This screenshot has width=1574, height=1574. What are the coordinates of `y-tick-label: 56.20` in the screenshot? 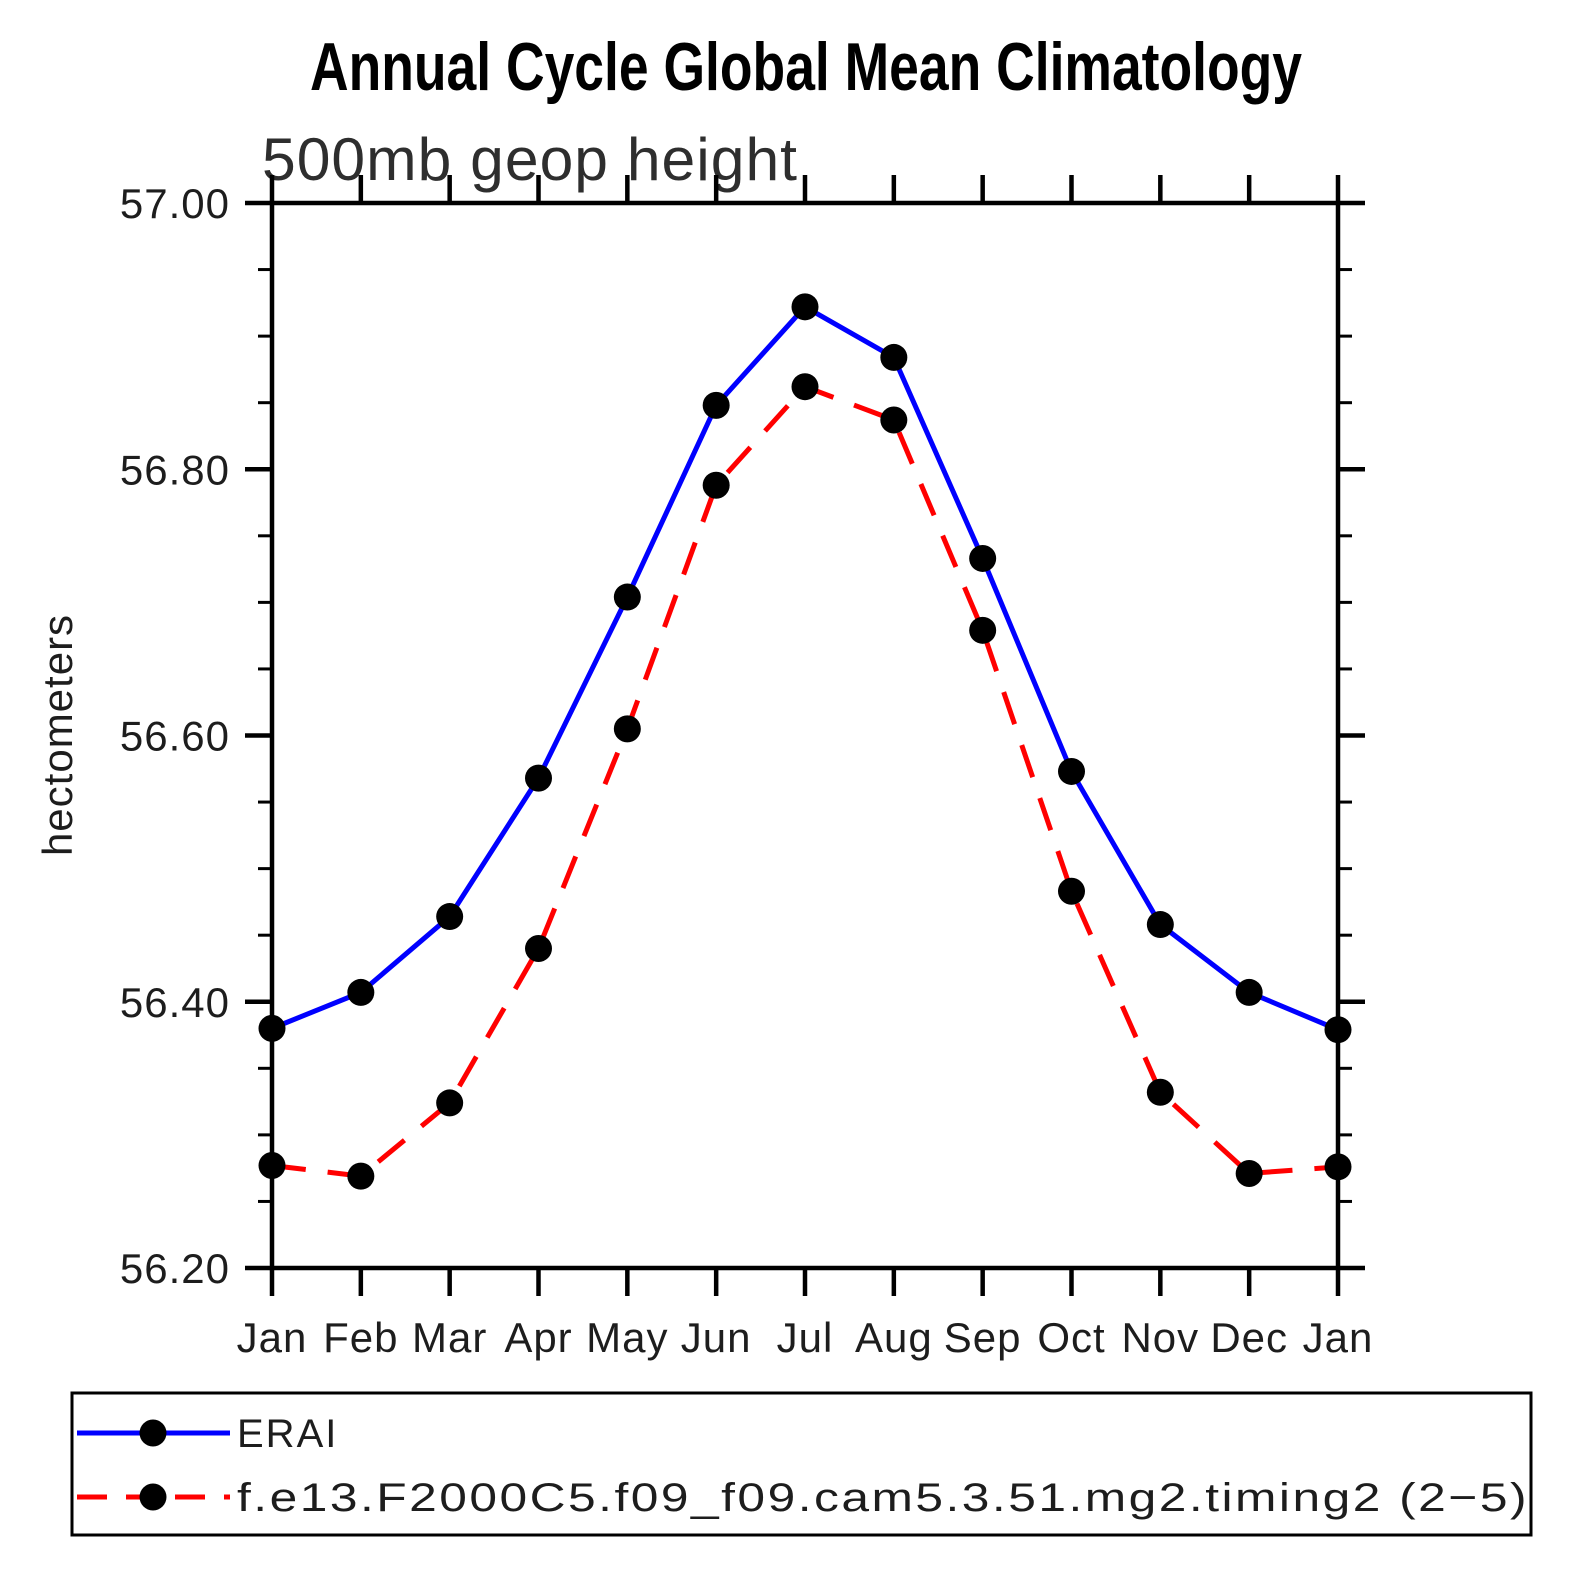 It's located at (175, 1268).